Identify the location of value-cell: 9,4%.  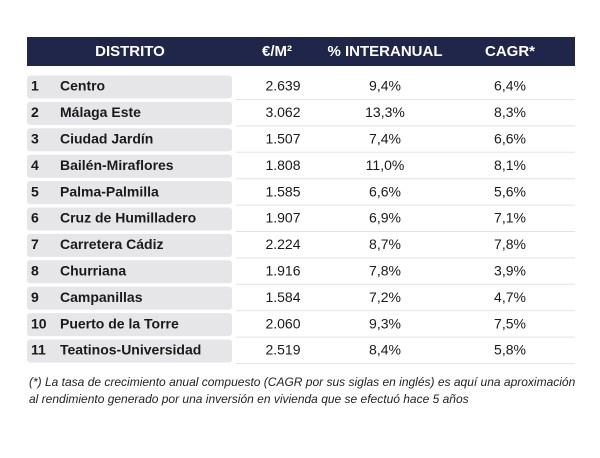
(385, 86).